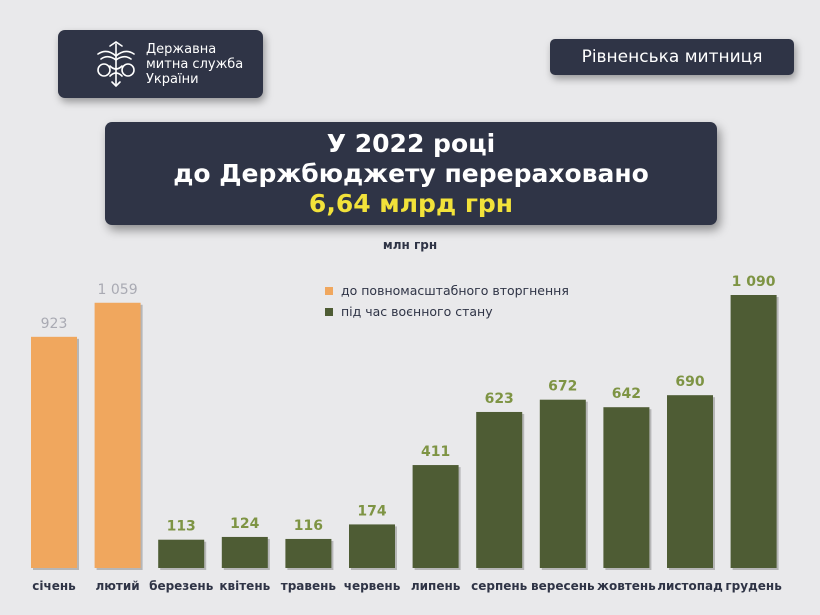  I want to click on headline-line-1: У 2022 році, so click(411, 143).